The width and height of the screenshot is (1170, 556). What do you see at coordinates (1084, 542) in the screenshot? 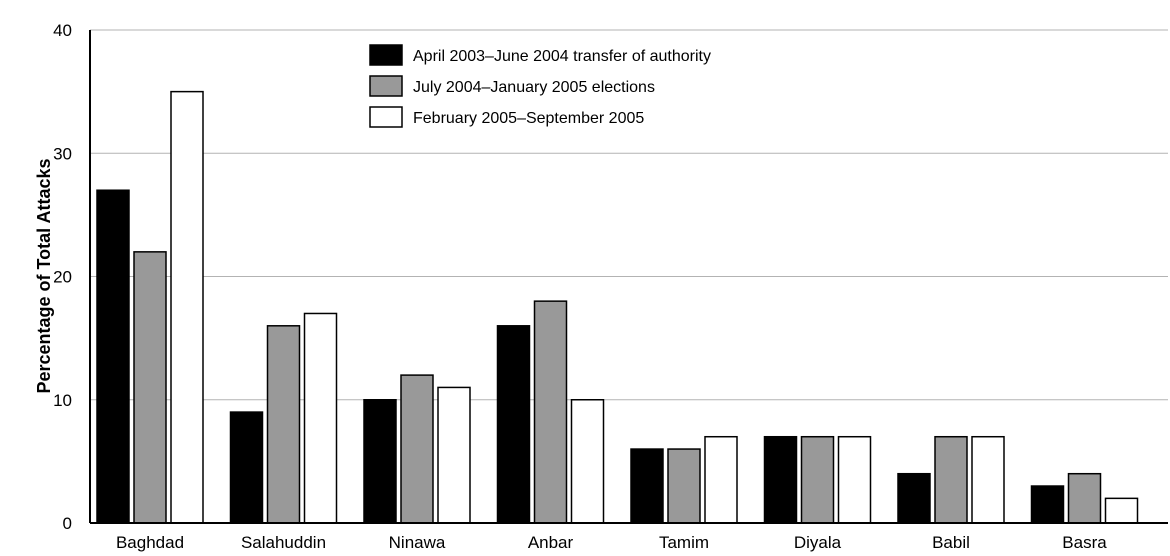
I see `x-tick-label: Basra` at bounding box center [1084, 542].